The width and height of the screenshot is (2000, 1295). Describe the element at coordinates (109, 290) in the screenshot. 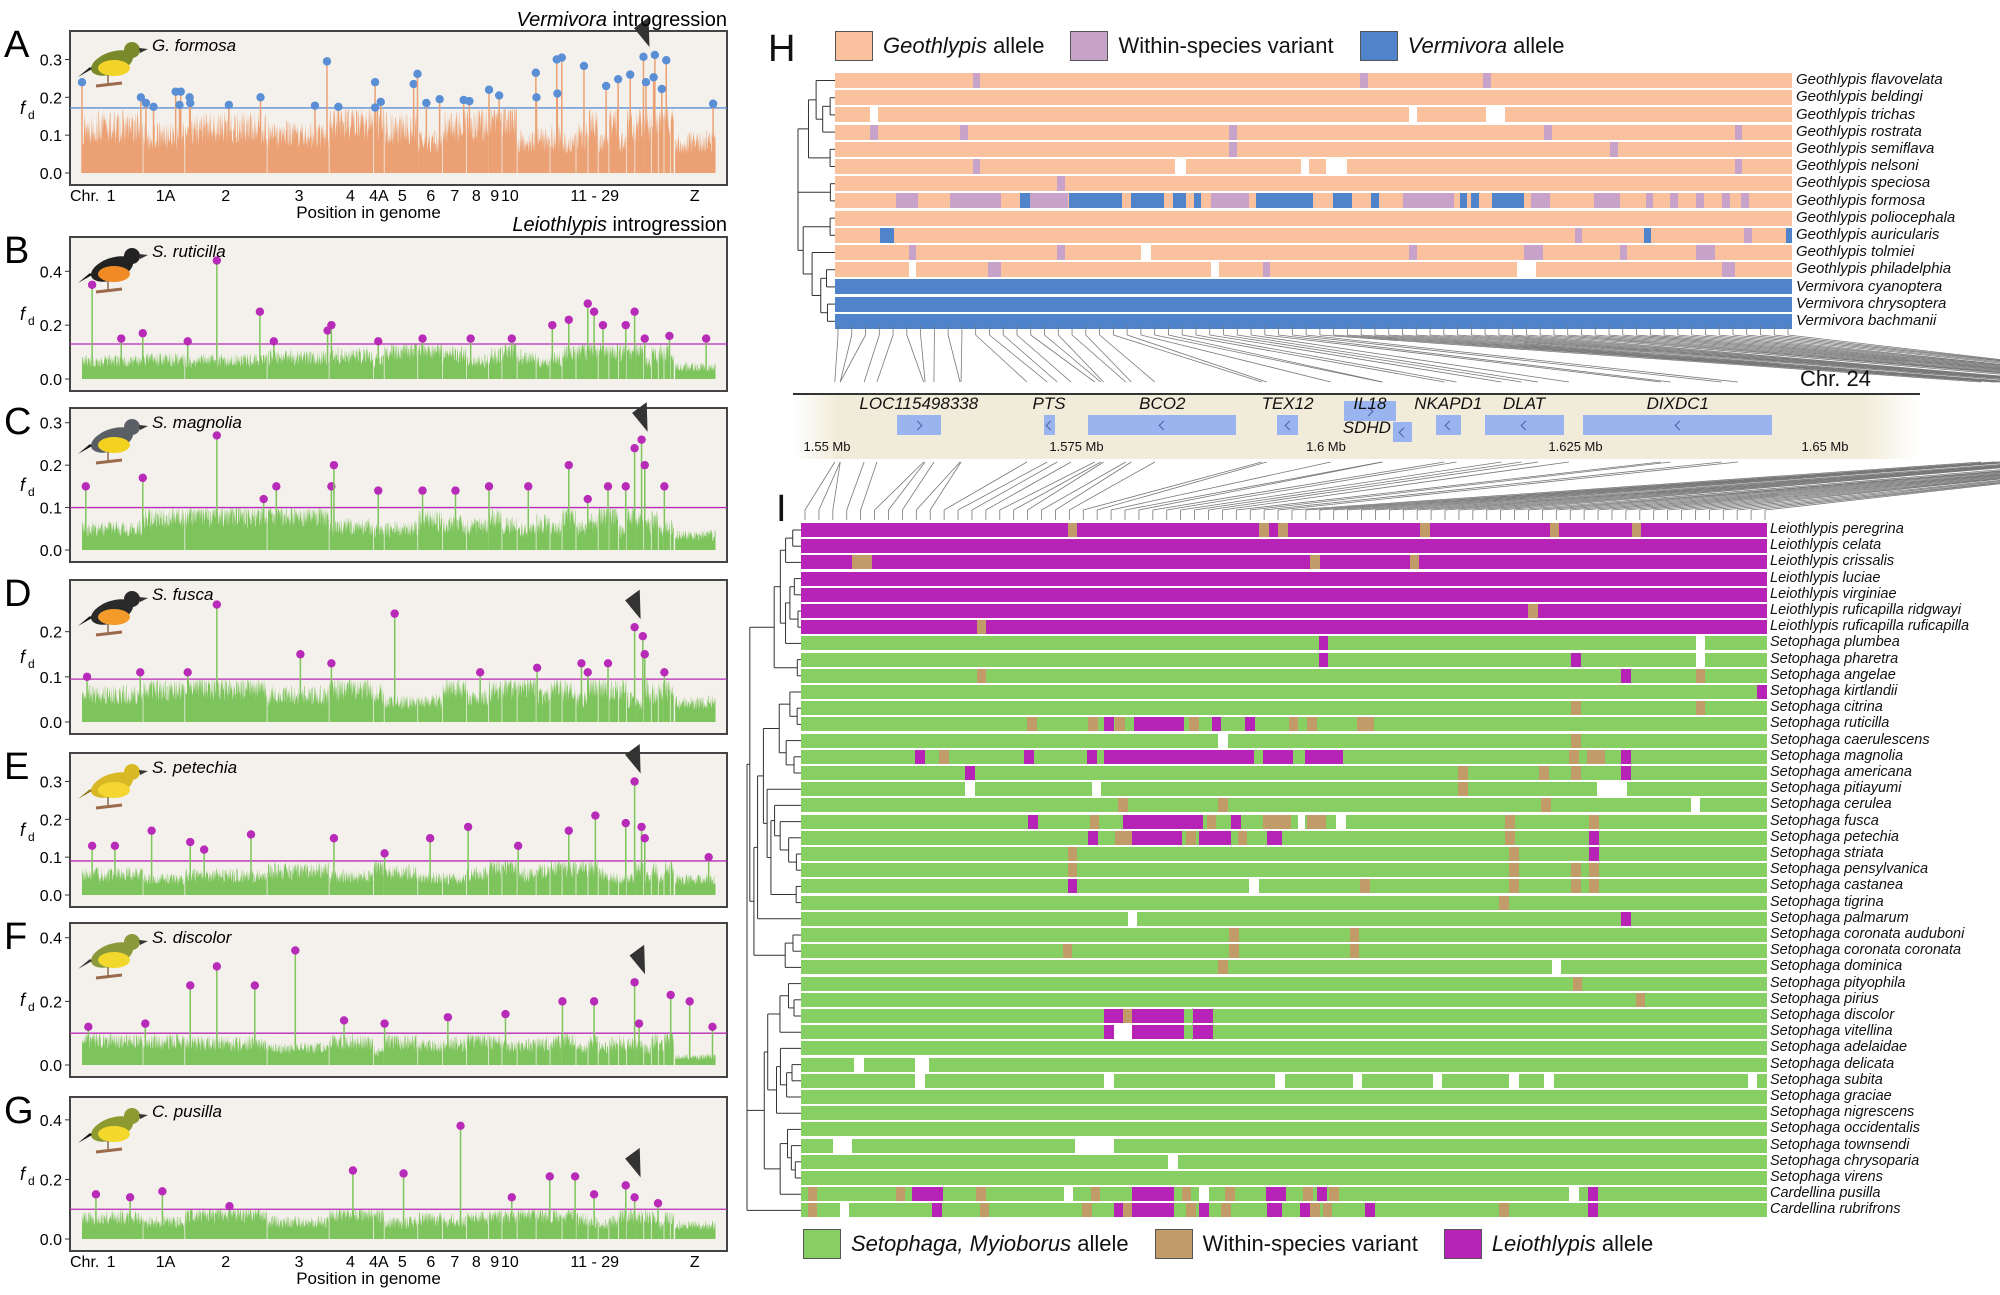

I see `perch` at that location.